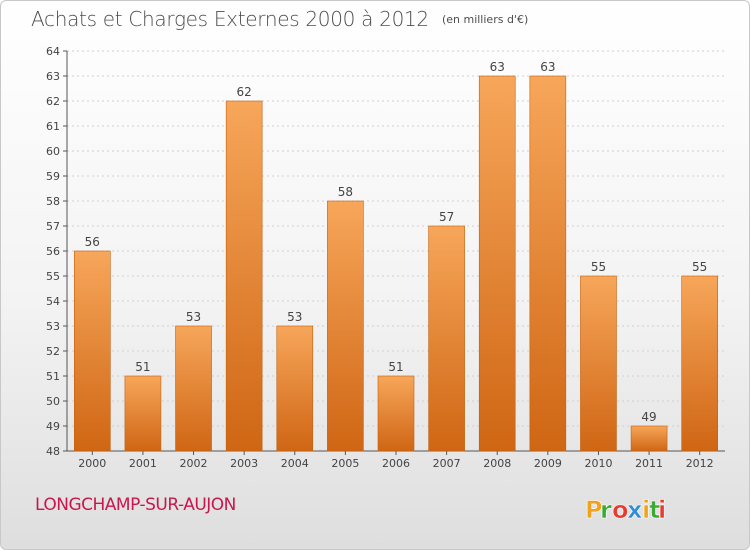  Describe the element at coordinates (53, 276) in the screenshot. I see `y-tick-label: 55` at that location.